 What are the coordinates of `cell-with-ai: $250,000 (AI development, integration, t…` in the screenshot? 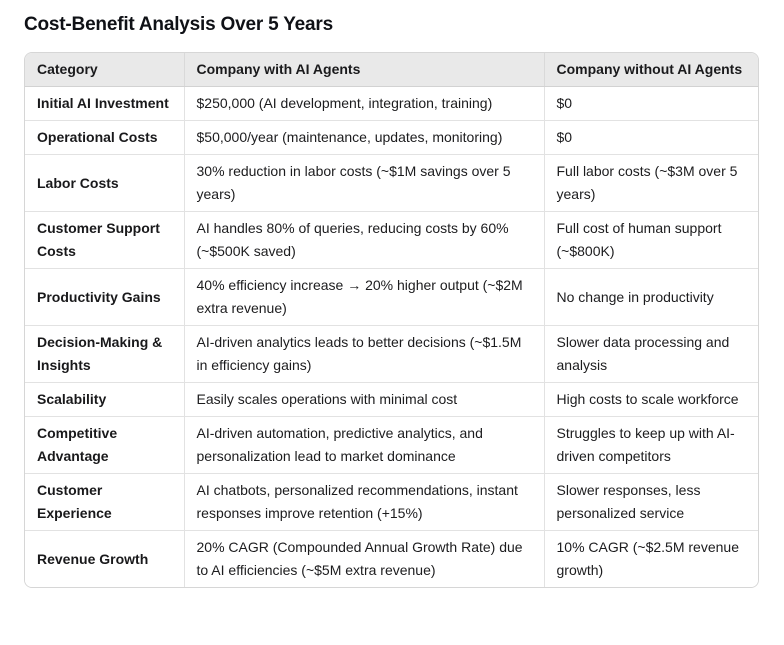 It's located at (363, 103).